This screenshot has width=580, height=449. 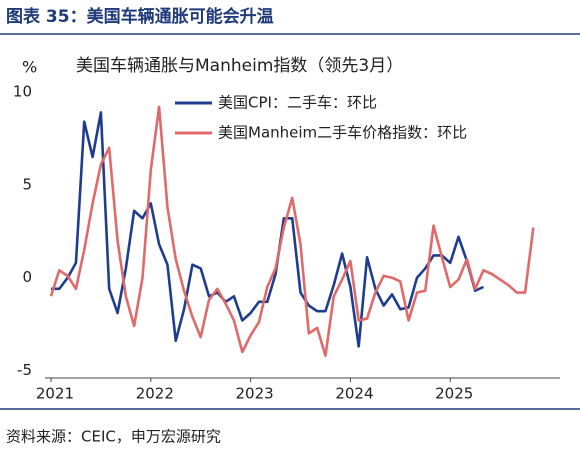 What do you see at coordinates (27, 277) in the screenshot?
I see `y-tick-label: 0` at bounding box center [27, 277].